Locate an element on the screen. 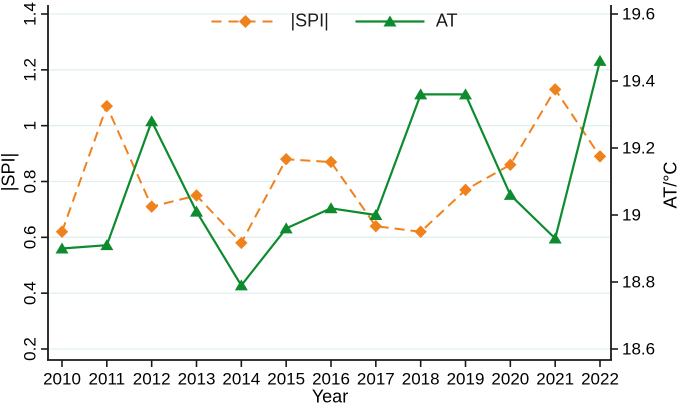 The height and width of the screenshot is (411, 685). x-axis-tick-label: 2012 is located at coordinates (152, 379).